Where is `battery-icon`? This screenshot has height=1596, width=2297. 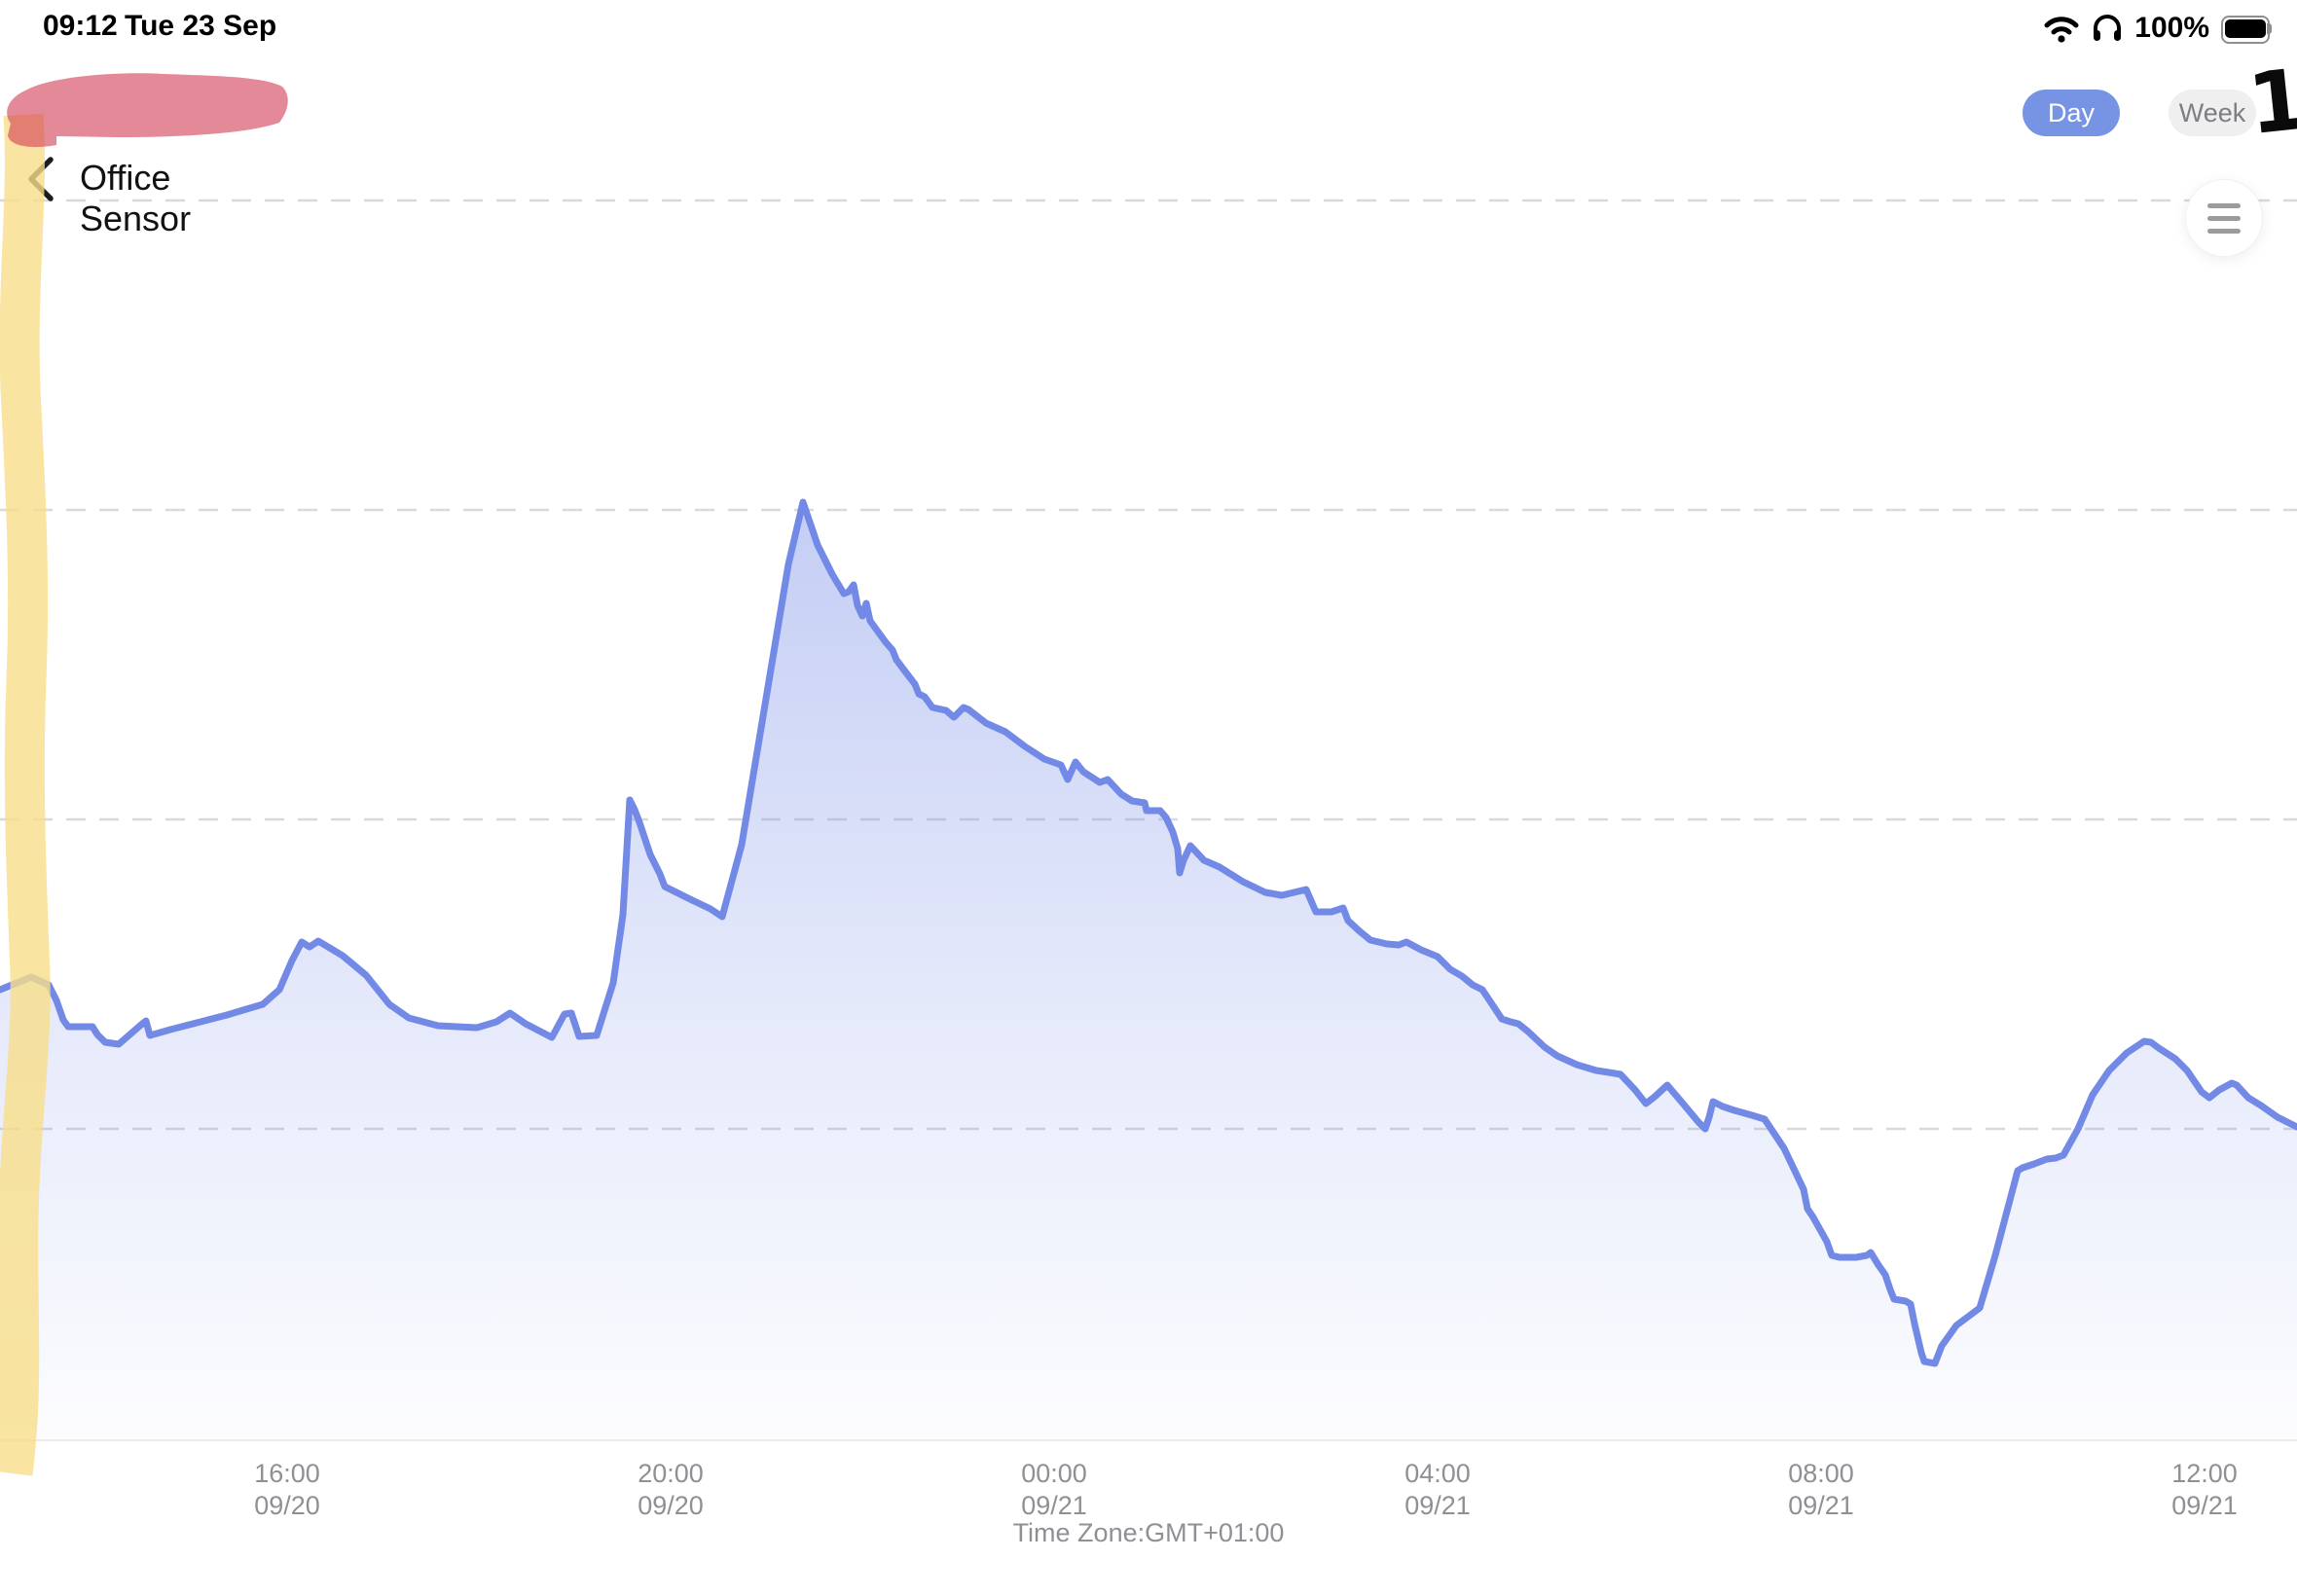 battery-icon is located at coordinates (2246, 30).